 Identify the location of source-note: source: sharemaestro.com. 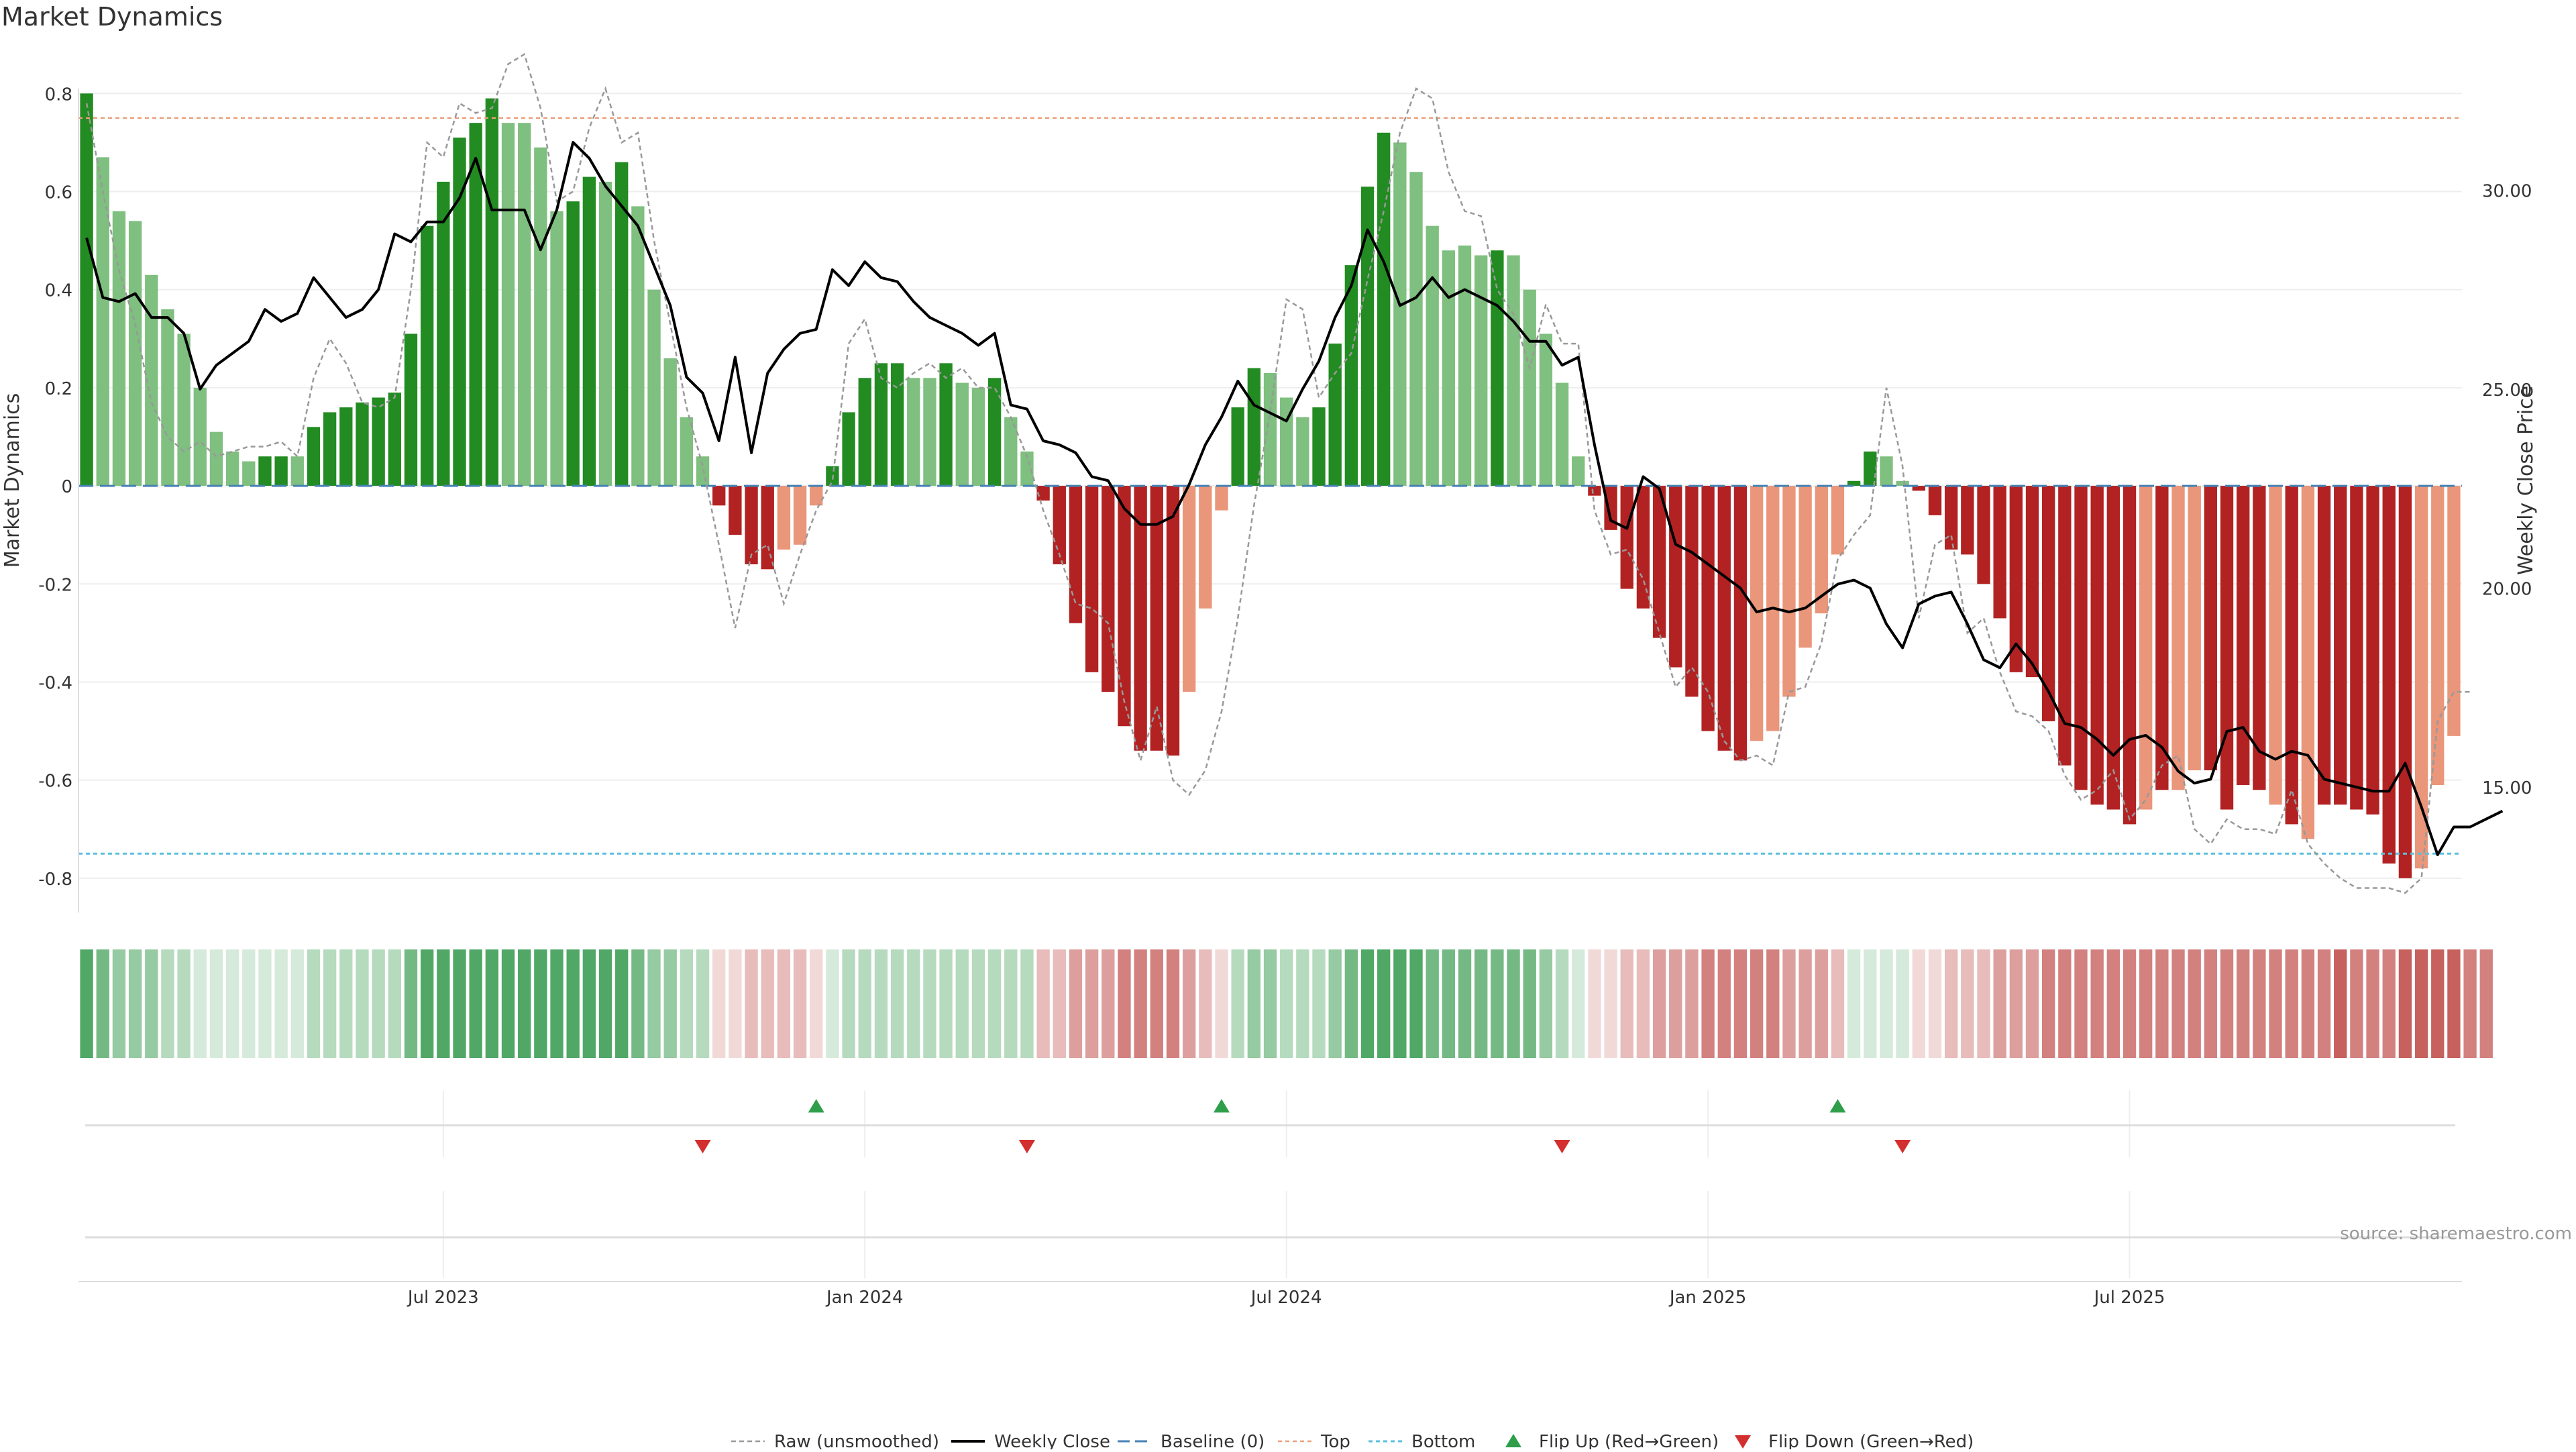
(2456, 1234).